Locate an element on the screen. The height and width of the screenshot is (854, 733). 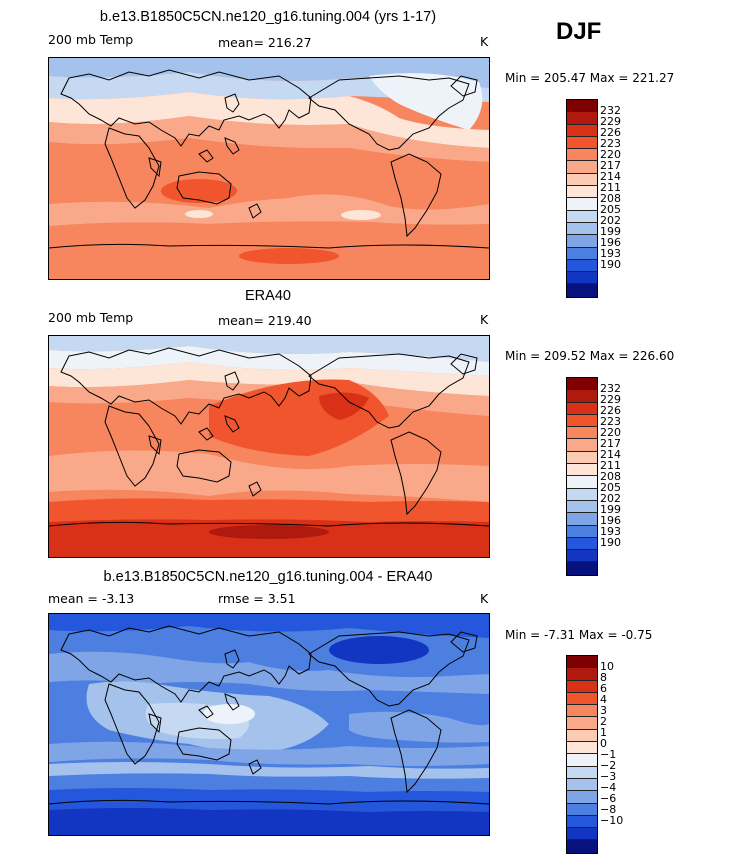
colorbar-label: 6 is located at coordinates (603, 688).